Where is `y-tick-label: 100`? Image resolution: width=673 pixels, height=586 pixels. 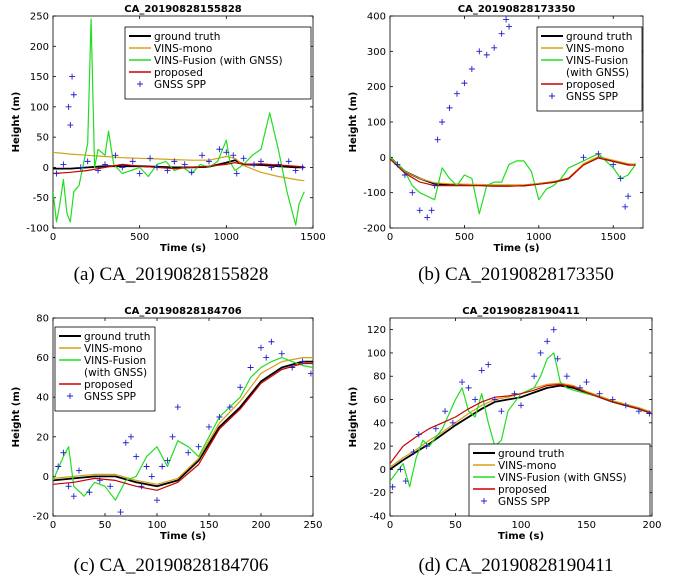
y-tick-label: 100 is located at coordinates (376, 123).